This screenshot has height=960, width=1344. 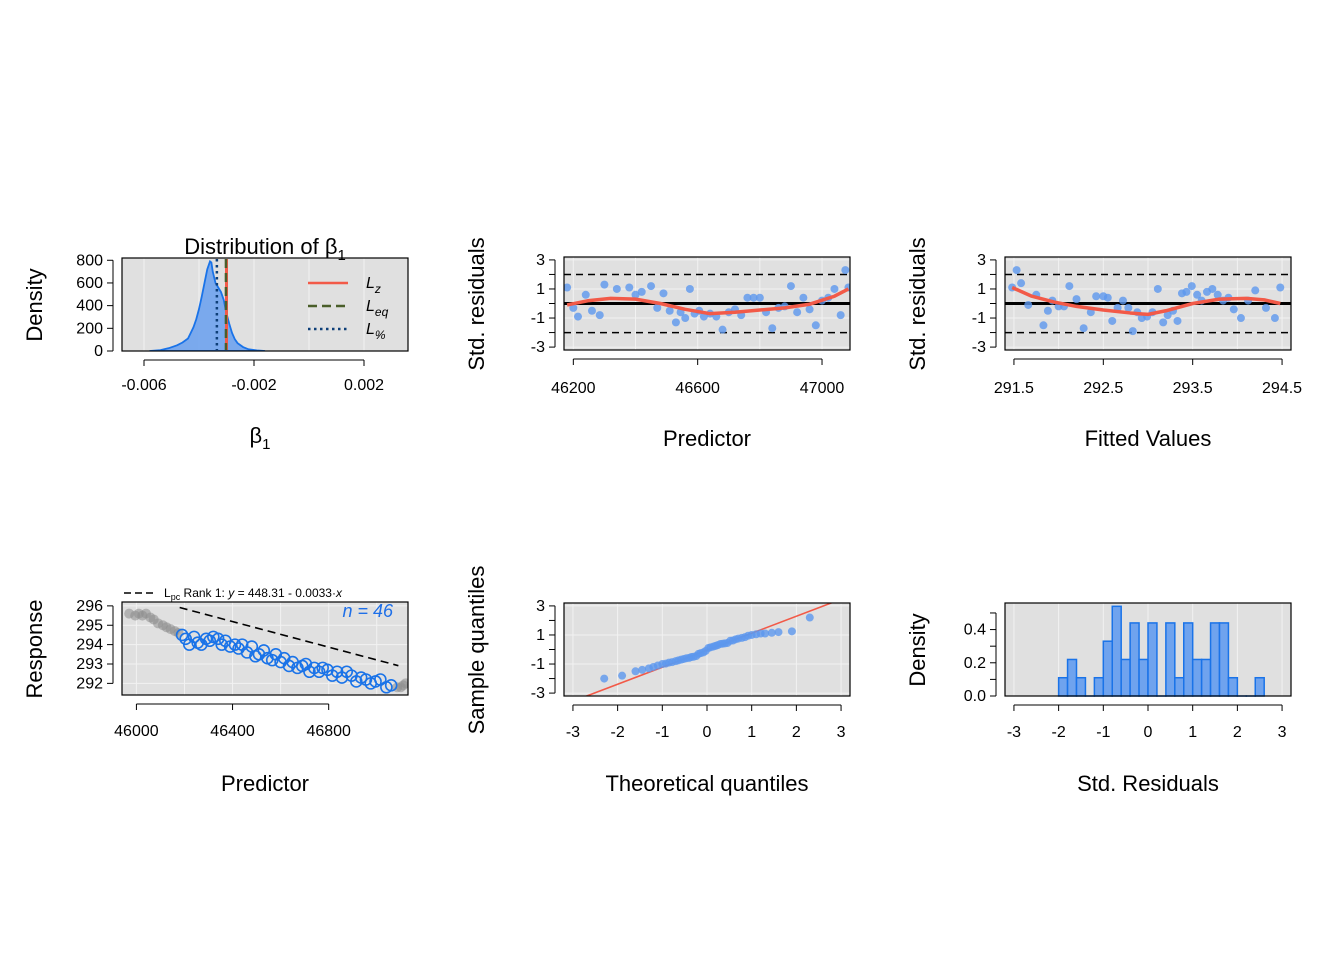 I want to click on axes: -3 -2 -1 0 1 2 3 -3 -1 1 3, so click(x=691, y=669).